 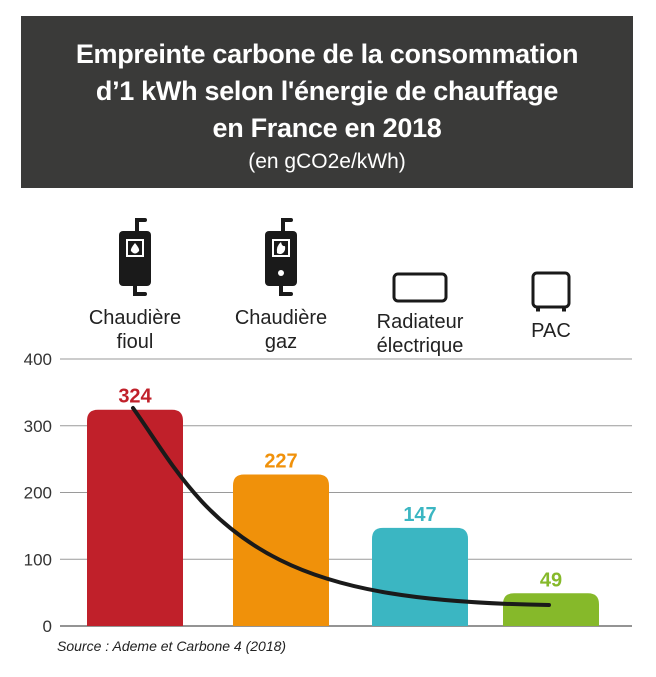 I want to click on chart-title-line-1: Empreinte carbone de la consommation, so click(x=327, y=54).